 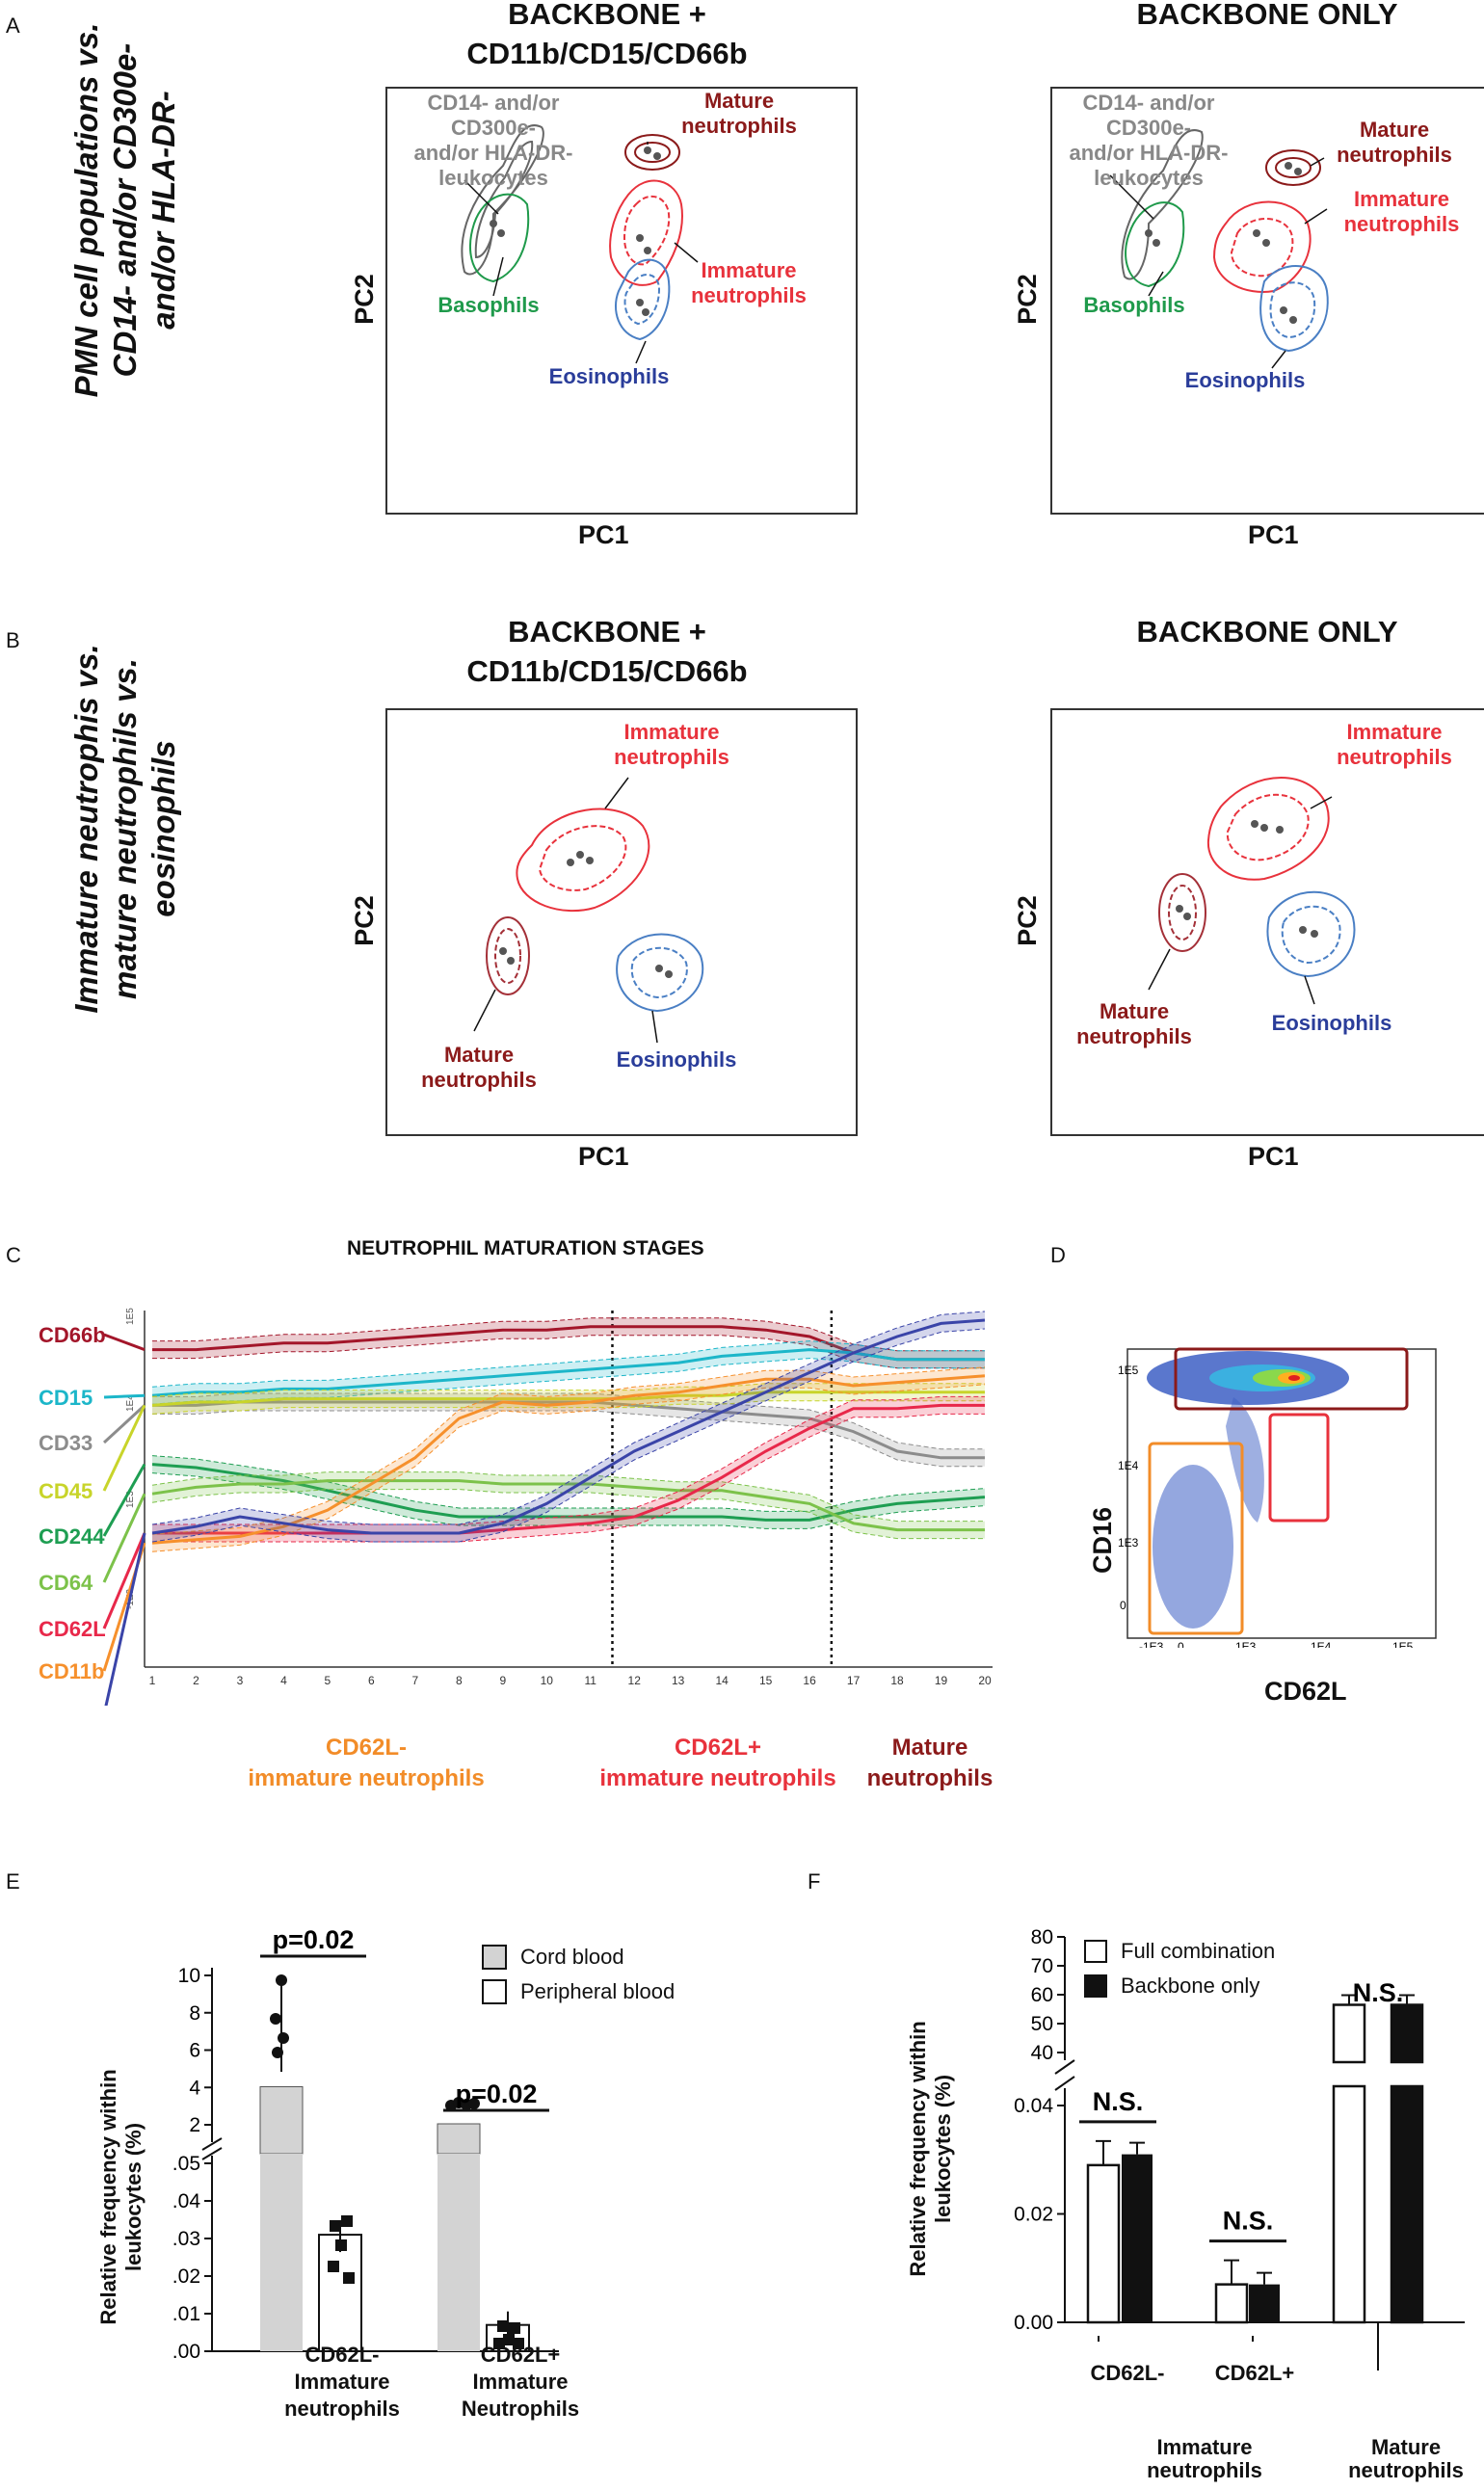 I want to click on label-line: and/or HLA-DR-, so click(x=1149, y=153).